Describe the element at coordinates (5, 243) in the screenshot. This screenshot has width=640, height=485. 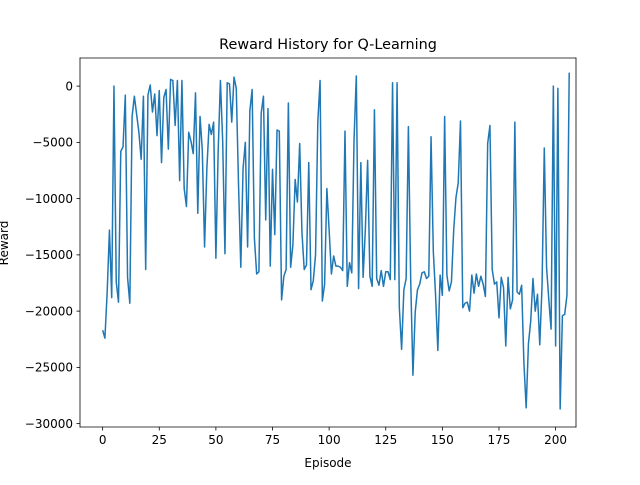
I see `y-axis-label: Reward` at that location.